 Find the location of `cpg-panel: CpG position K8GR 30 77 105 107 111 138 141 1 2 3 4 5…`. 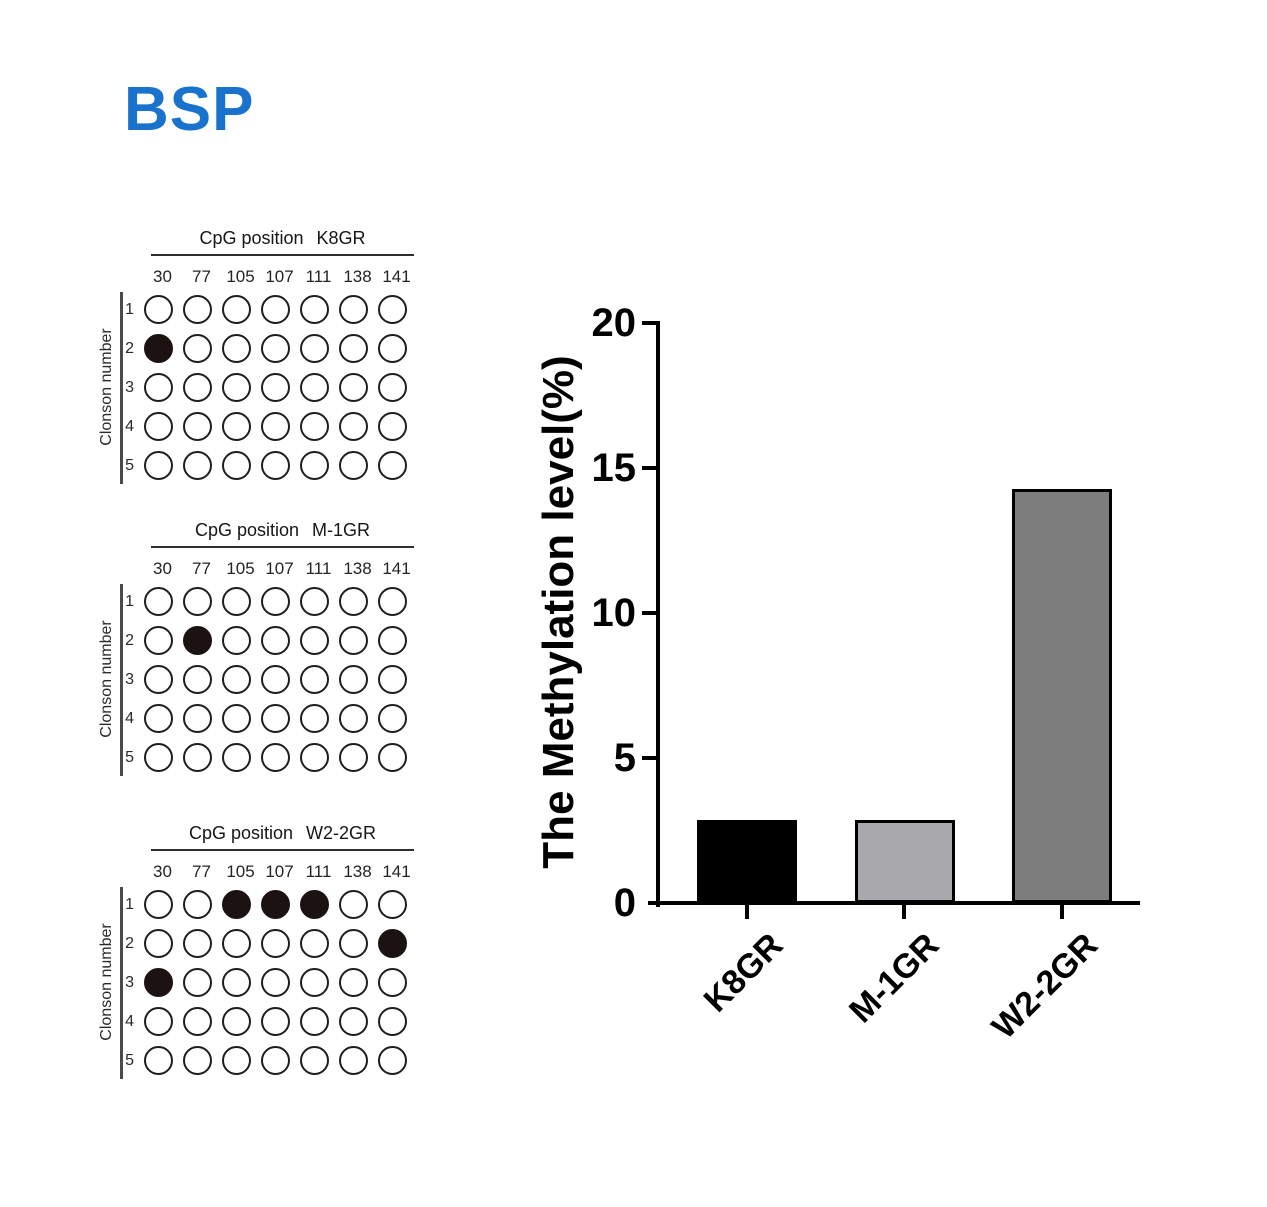

cpg-panel: CpG position K8GR 30 77 105 107 111 138 141 1 2 3 4 5… is located at coordinates (265, 363).